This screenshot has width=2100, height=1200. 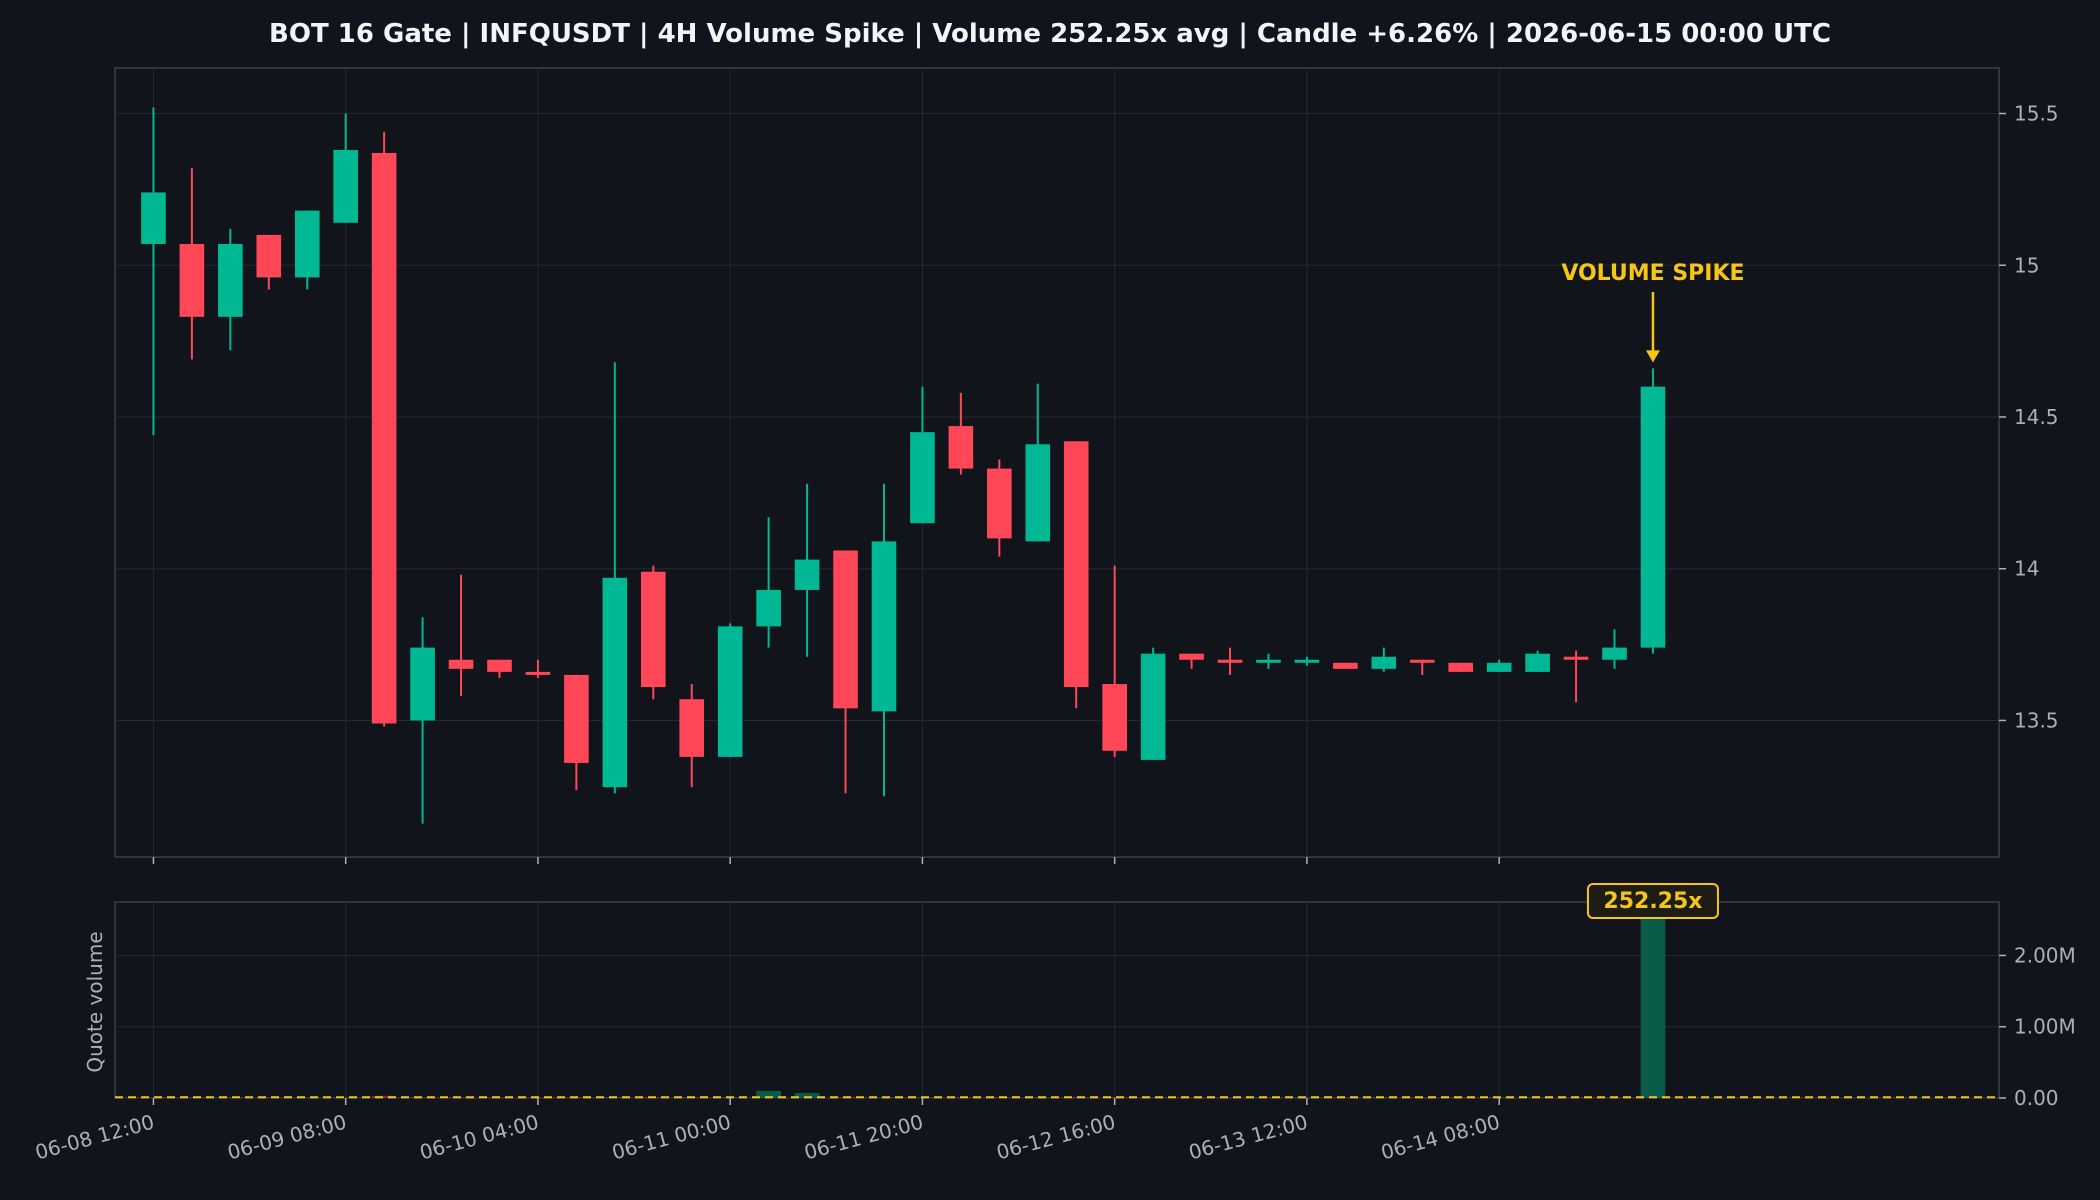 I want to click on volume-y-tick-label: 1.00M, so click(x=2045, y=1027).